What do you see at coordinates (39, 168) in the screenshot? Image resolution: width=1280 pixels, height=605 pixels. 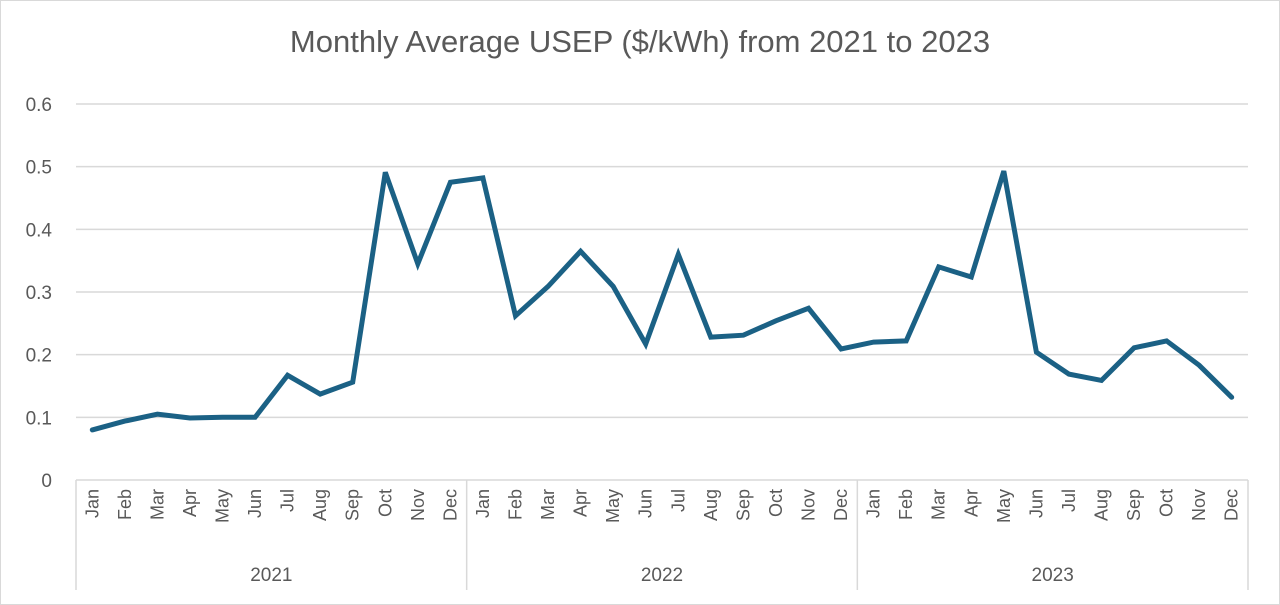 I see `y-tick-label: 0.5` at bounding box center [39, 168].